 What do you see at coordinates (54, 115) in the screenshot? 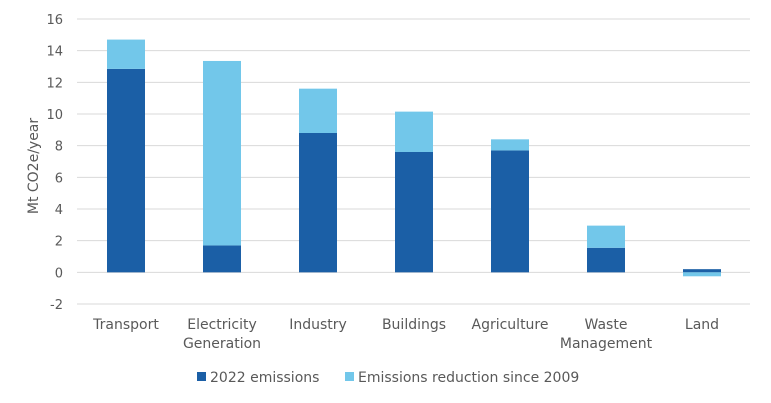
I see `y-tick-label: 10` at bounding box center [54, 115].